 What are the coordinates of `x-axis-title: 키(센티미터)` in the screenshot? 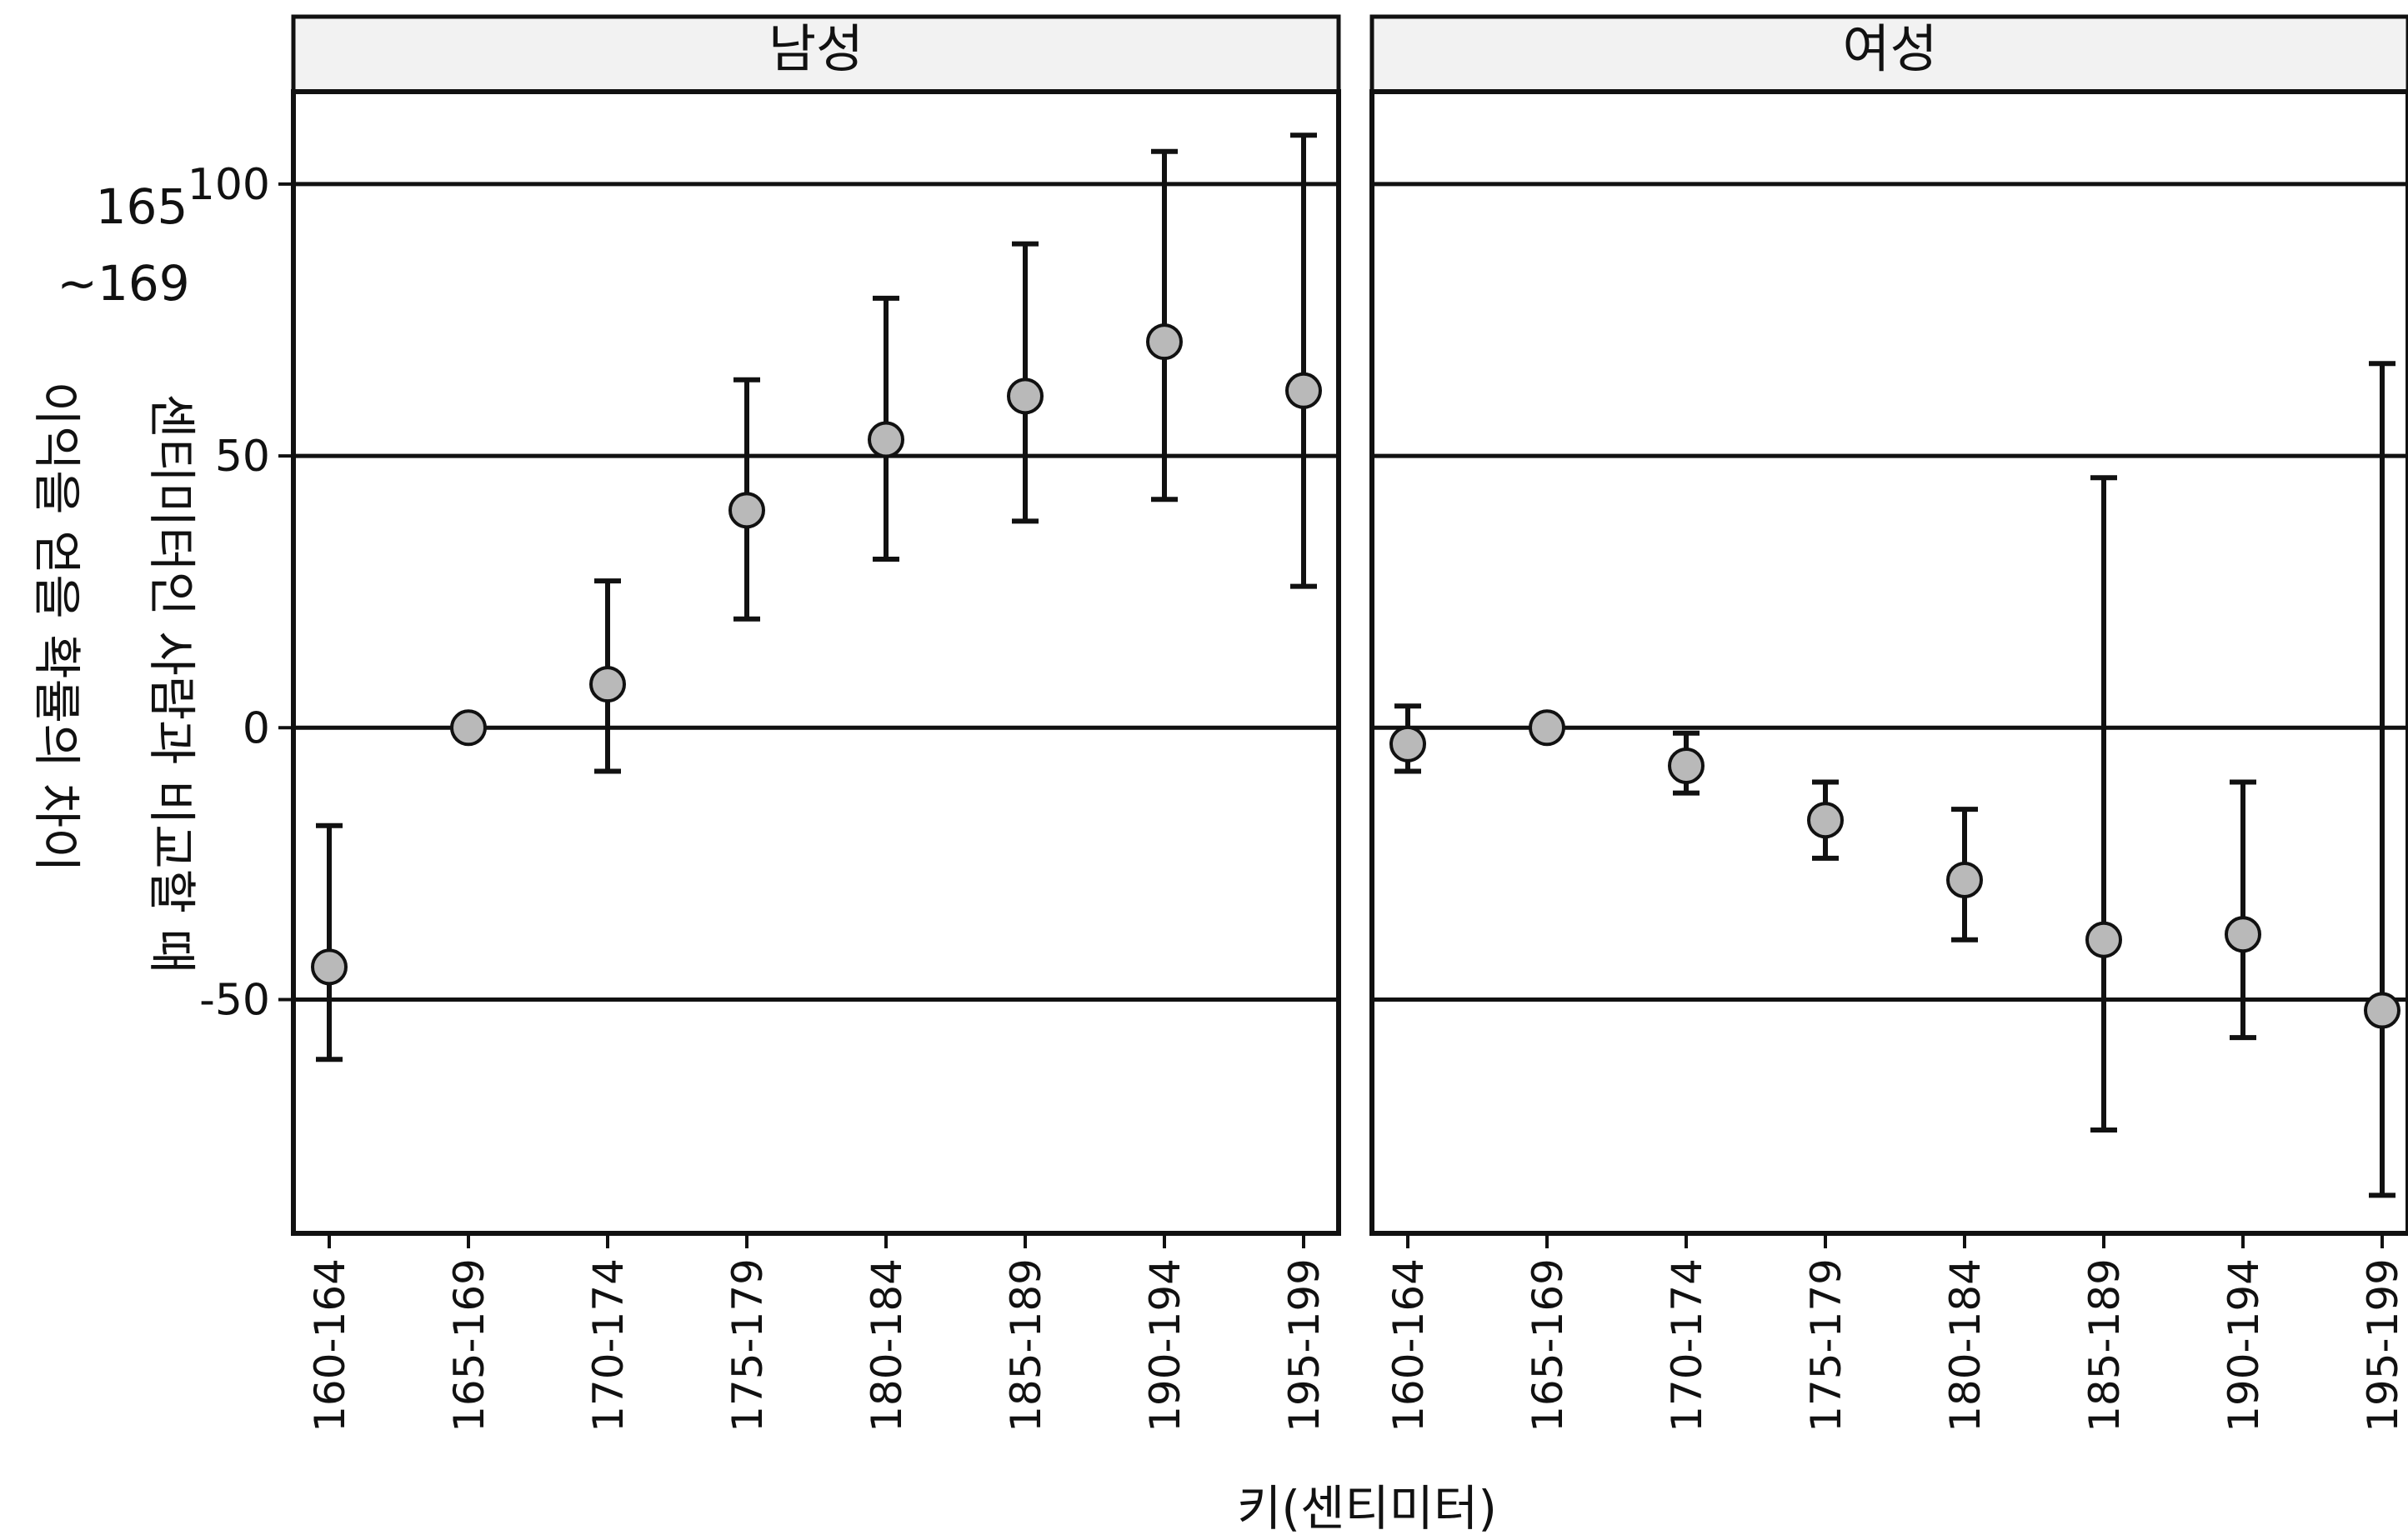 It's located at (1367, 1508).